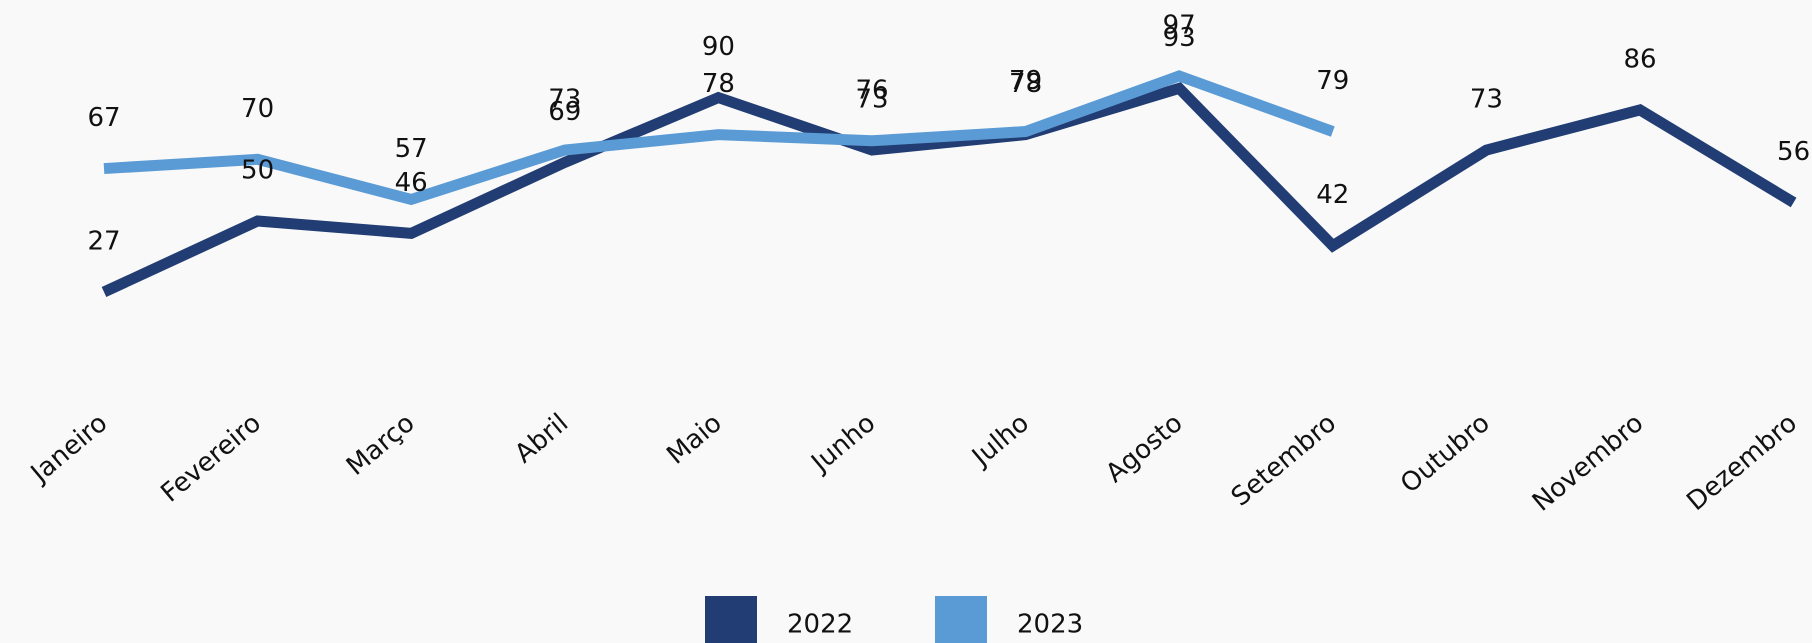  Describe the element at coordinates (1588, 463) in the screenshot. I see `x-tick-label: Novembro` at that location.